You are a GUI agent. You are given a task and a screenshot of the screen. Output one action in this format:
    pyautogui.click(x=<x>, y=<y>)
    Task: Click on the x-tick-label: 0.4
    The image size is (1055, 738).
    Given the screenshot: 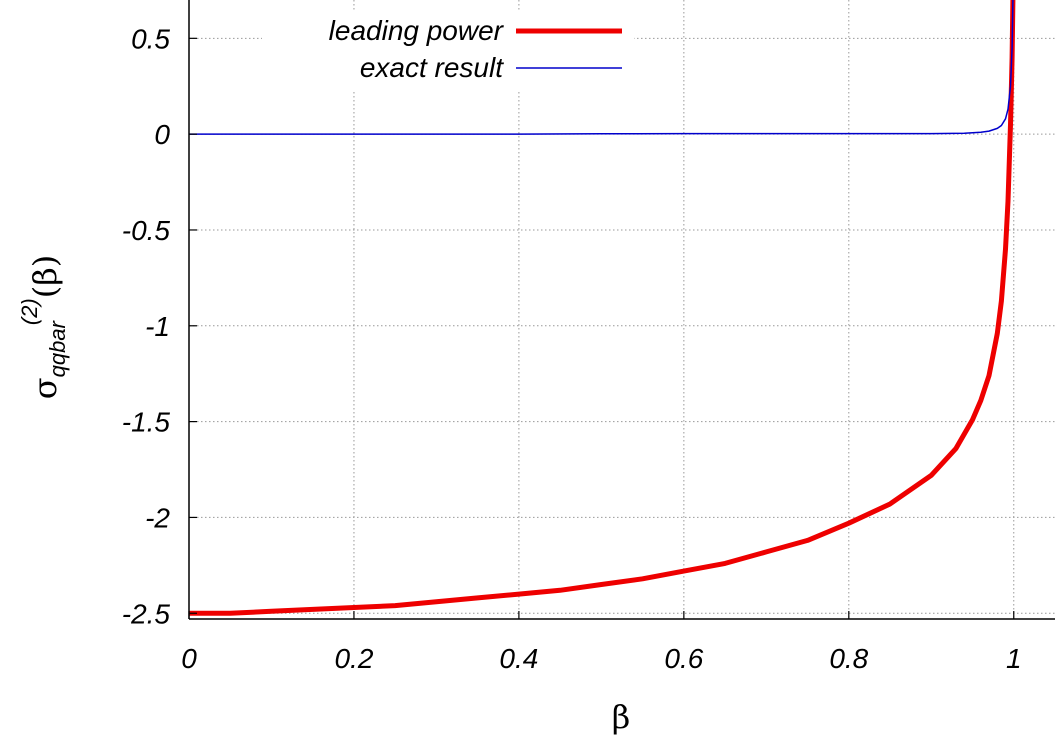 What is the action you would take?
    pyautogui.click(x=518, y=658)
    